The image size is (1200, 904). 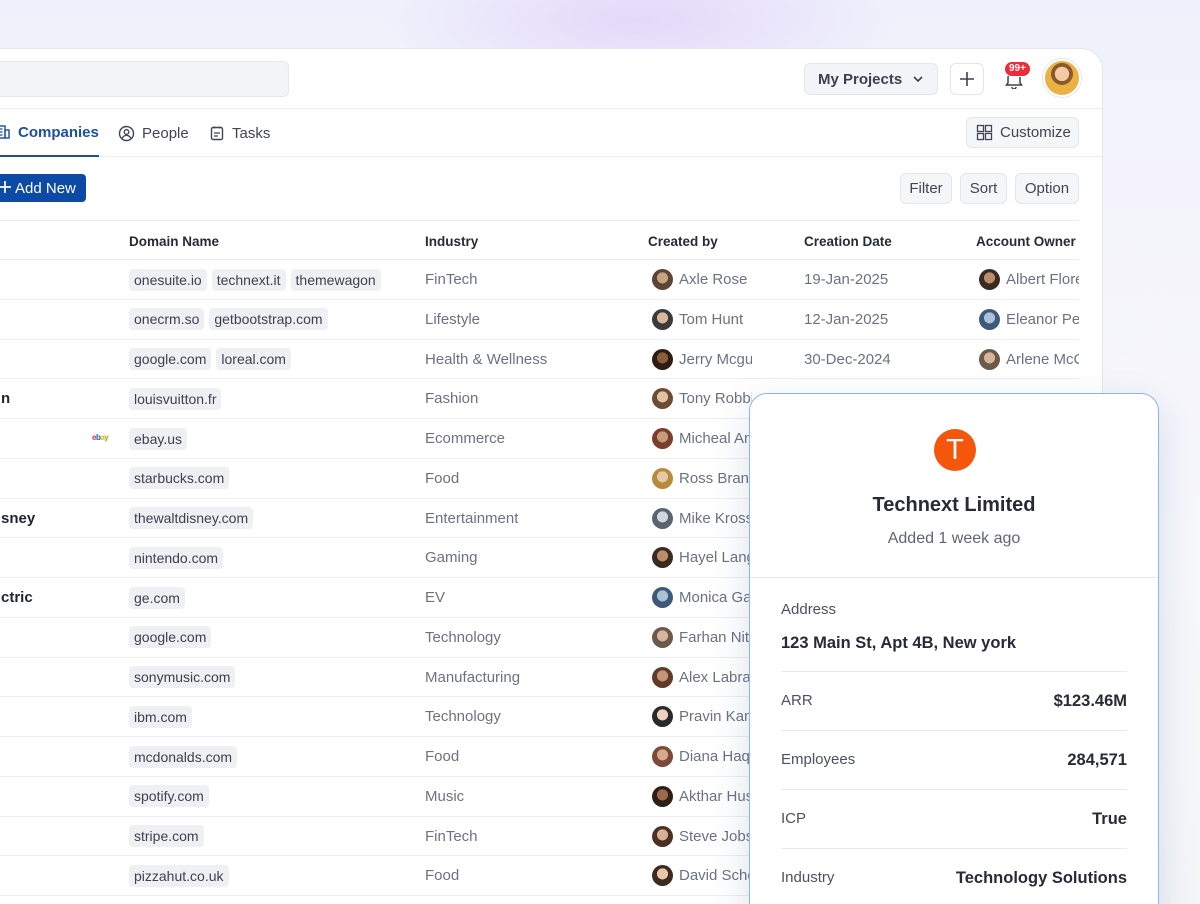 I want to click on chevron-down-icon, so click(x=918, y=79).